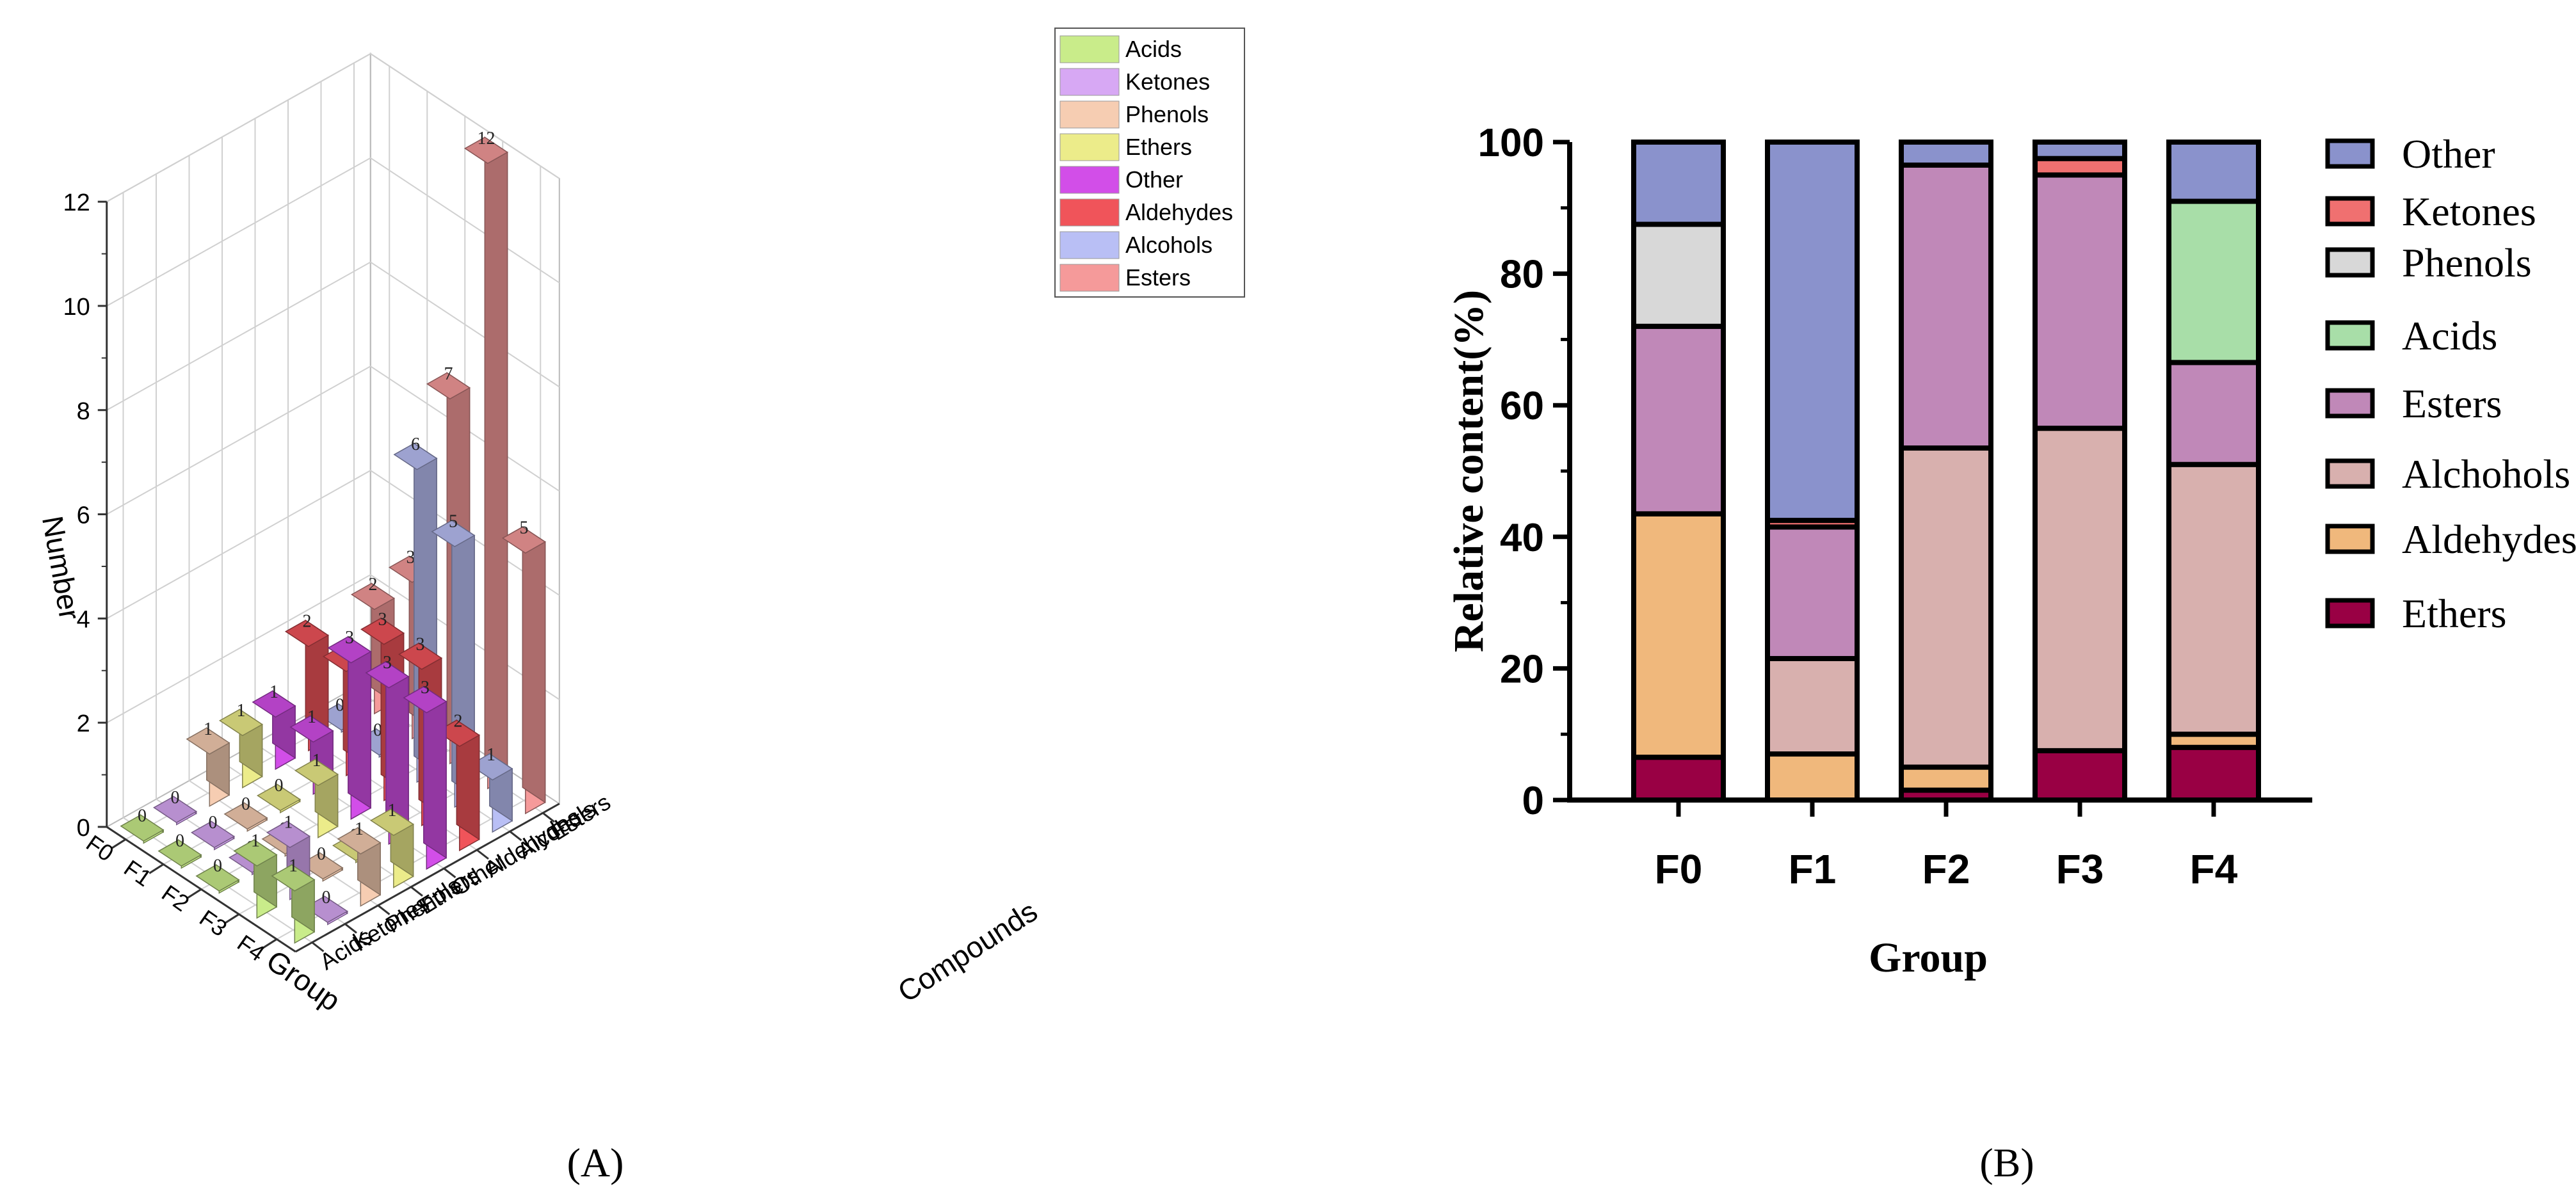  What do you see at coordinates (2469, 211) in the screenshot?
I see `legend-label-ketones: Ketones` at bounding box center [2469, 211].